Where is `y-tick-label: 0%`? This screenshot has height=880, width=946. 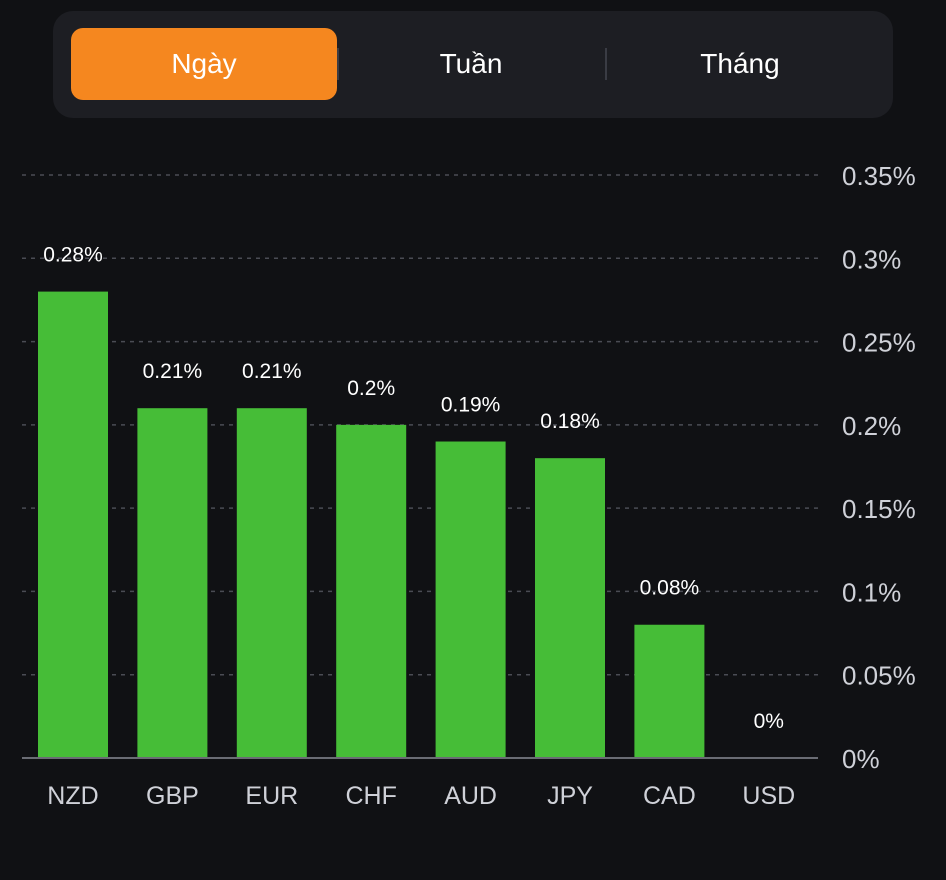 y-tick-label: 0% is located at coordinates (861, 759).